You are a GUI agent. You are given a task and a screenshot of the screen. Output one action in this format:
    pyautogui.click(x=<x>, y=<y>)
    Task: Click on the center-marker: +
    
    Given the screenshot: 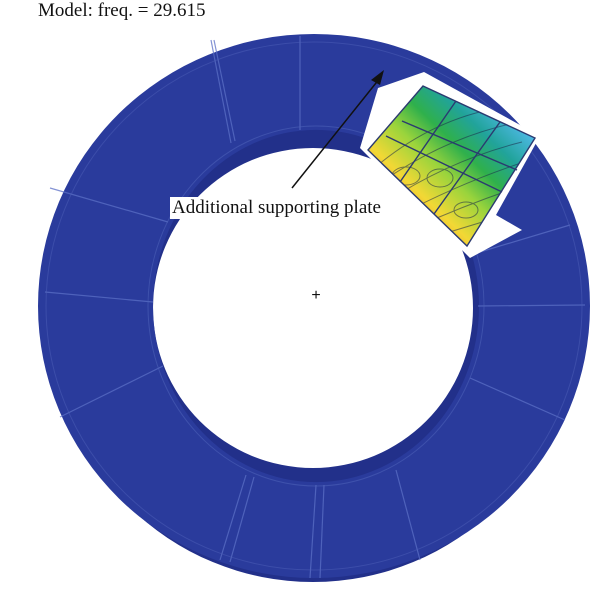 What is the action you would take?
    pyautogui.click(x=315, y=295)
    